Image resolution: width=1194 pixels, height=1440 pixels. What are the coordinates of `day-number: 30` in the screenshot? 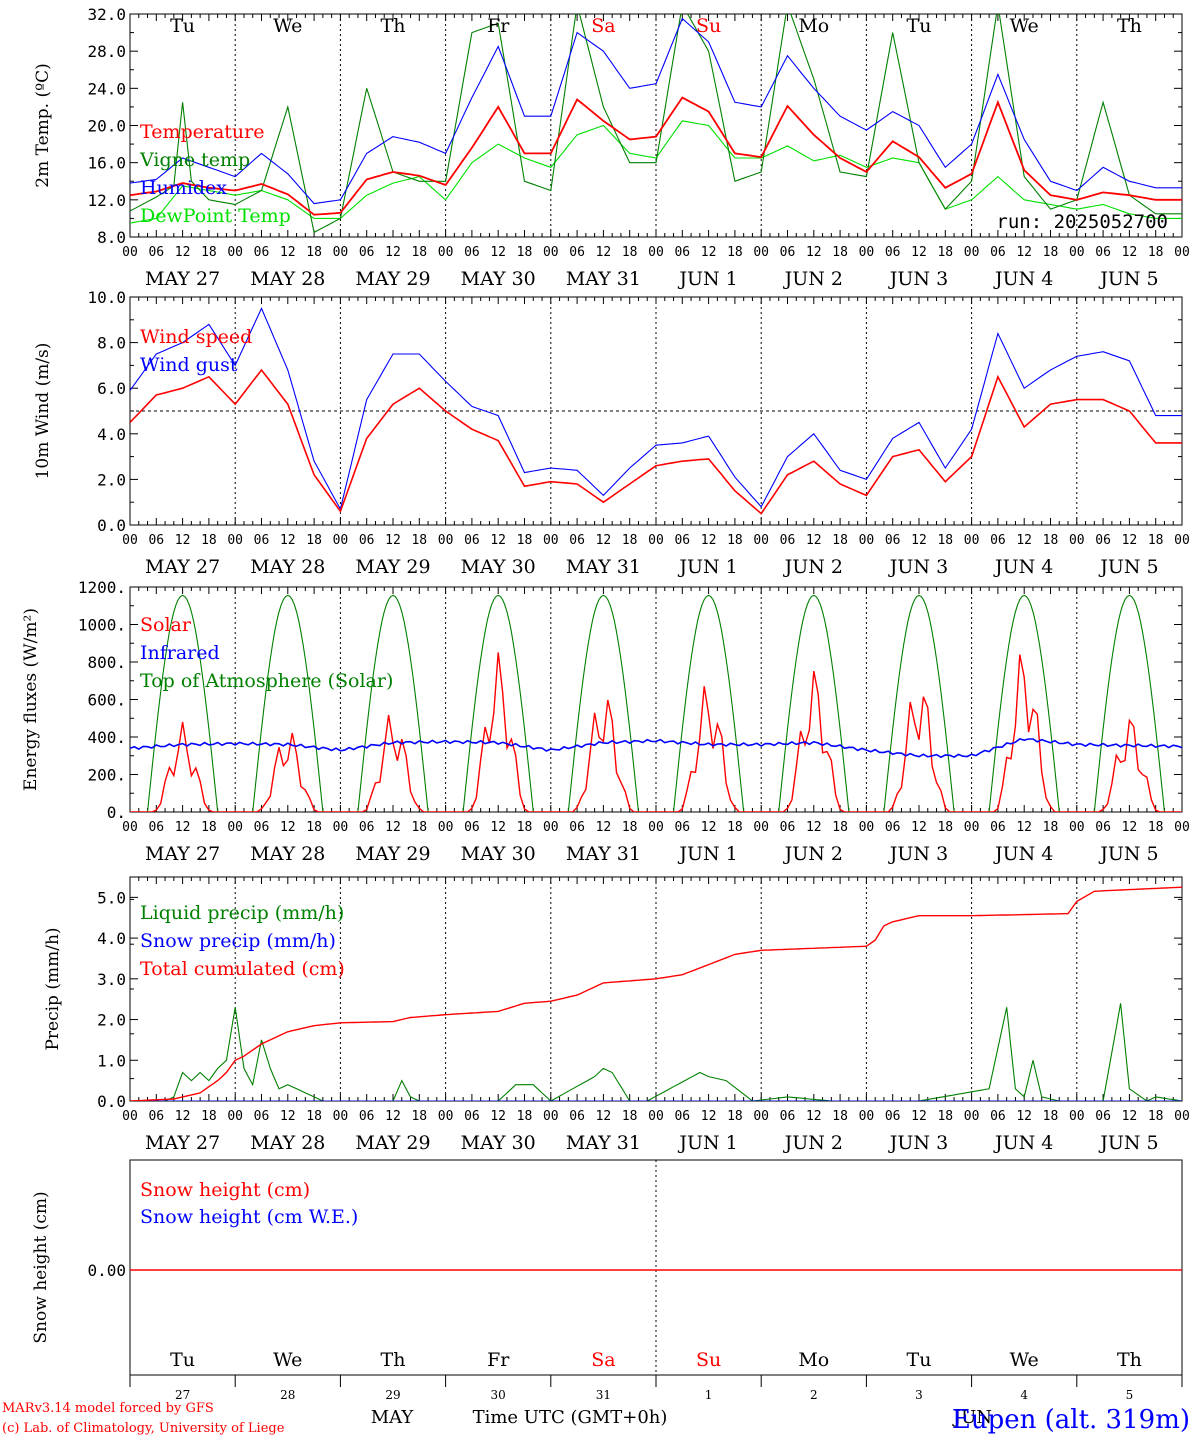 It's located at (498, 1395).